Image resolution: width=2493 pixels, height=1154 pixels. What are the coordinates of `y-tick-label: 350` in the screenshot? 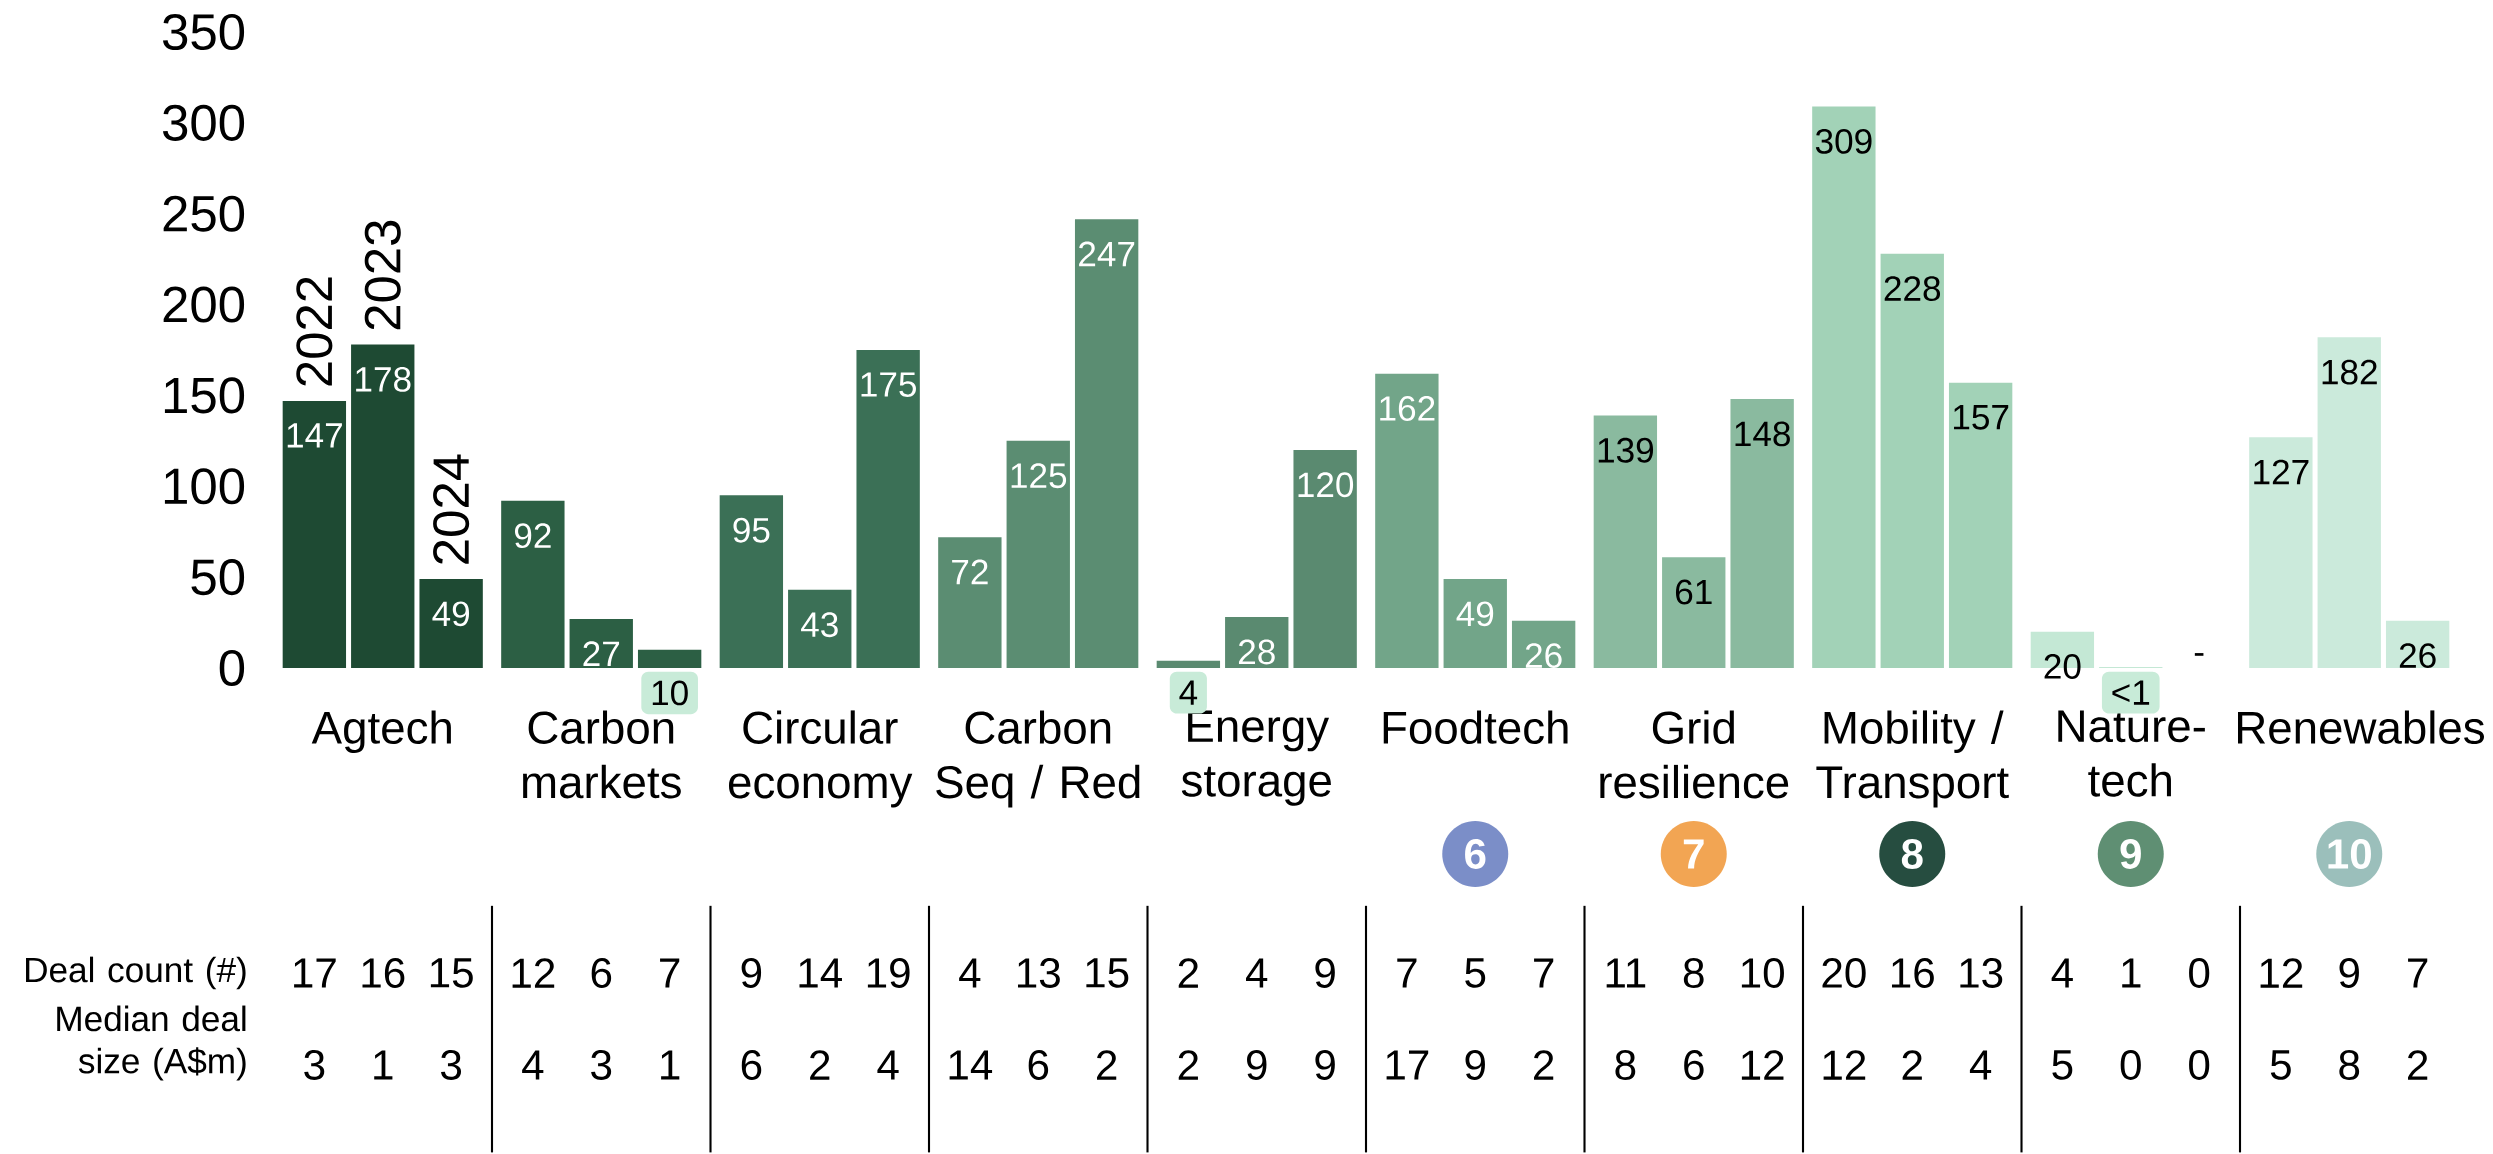 It's located at (203, 32).